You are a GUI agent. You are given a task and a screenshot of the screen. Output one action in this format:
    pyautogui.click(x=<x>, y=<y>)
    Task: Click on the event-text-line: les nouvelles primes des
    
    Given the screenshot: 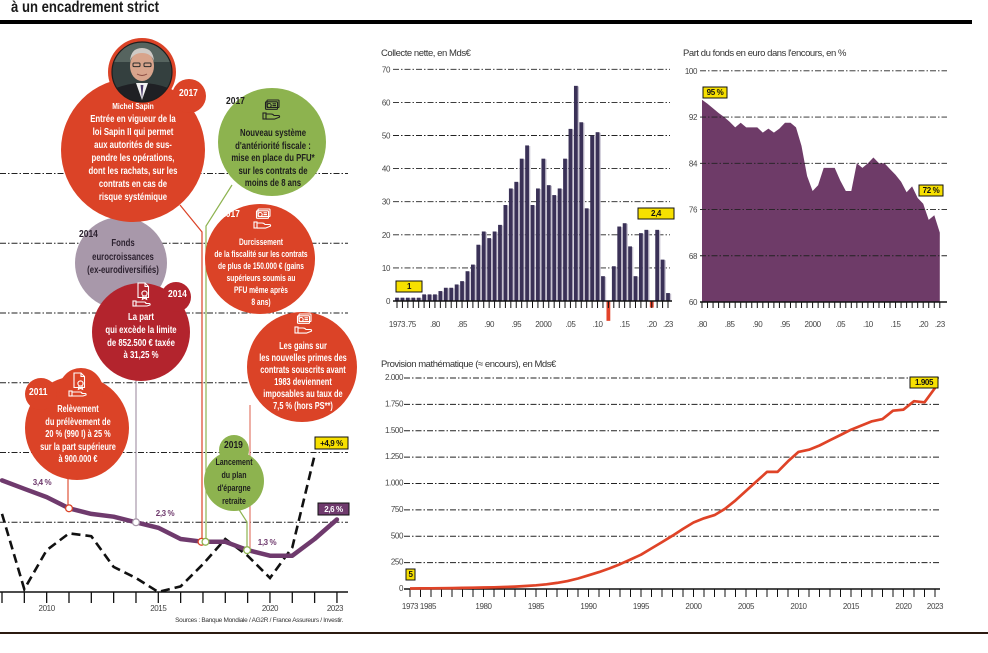 What is the action you would take?
    pyautogui.click(x=303, y=358)
    